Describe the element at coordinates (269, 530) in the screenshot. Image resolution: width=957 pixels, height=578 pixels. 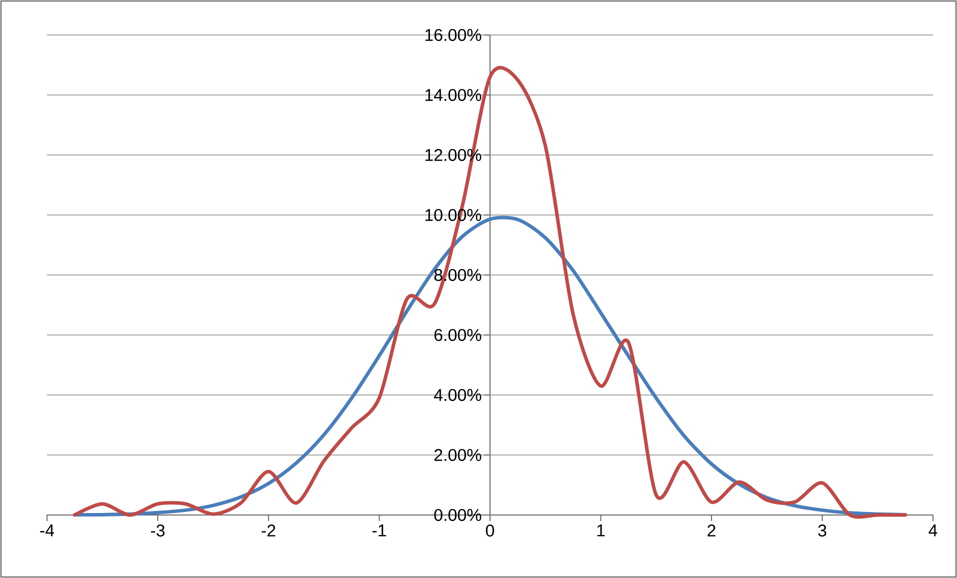
I see `x-tick-label: -2` at that location.